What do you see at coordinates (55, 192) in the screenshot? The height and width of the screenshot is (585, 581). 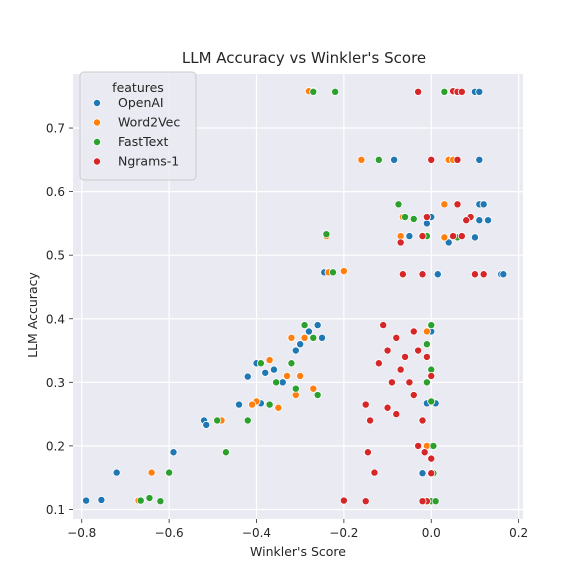 I see `y-tick-label: 0.6` at bounding box center [55, 192].